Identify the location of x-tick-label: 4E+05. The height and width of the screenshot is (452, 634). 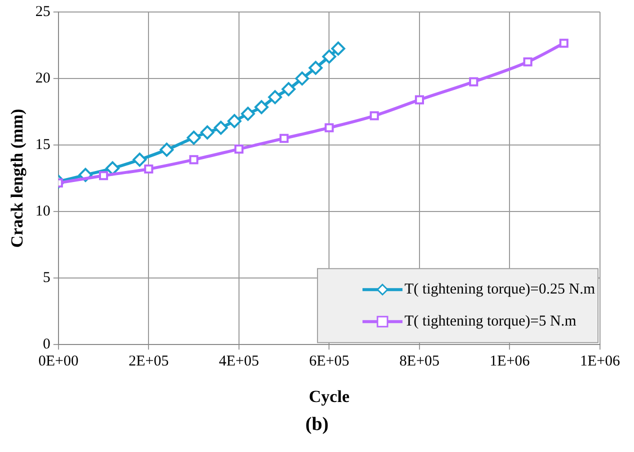
(238, 362).